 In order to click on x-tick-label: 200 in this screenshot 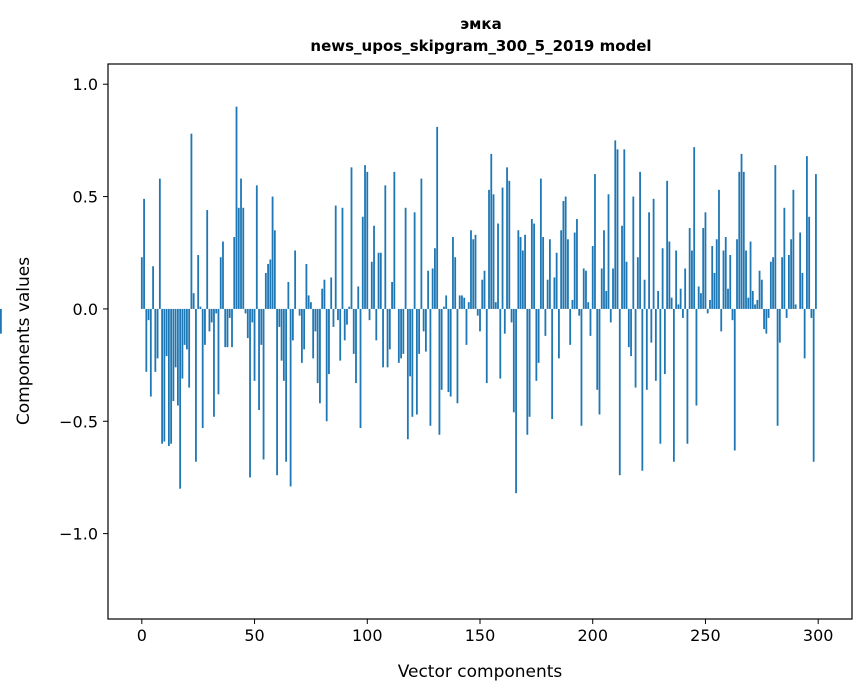, I will do `click(592, 635)`.